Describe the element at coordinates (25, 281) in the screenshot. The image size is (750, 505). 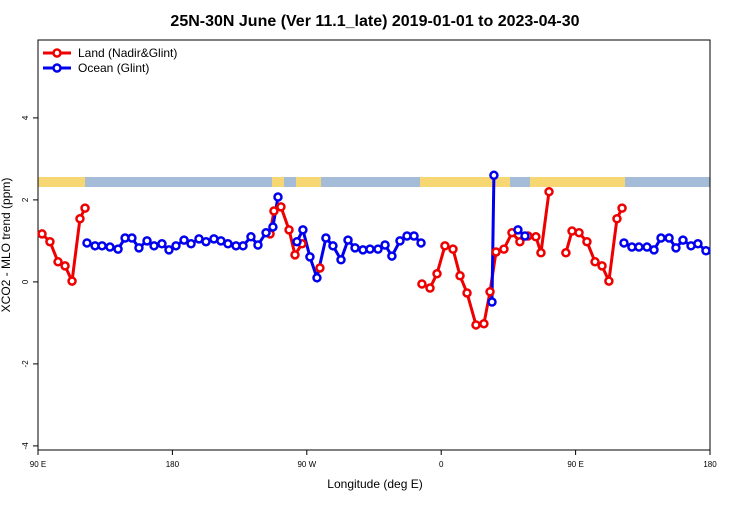
I see `y-tick-label: 0` at that location.